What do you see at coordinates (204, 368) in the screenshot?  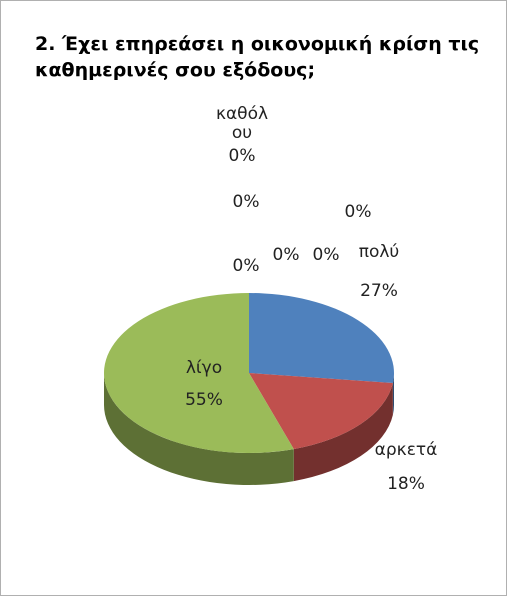 I see `category-label: λίγο` at bounding box center [204, 368].